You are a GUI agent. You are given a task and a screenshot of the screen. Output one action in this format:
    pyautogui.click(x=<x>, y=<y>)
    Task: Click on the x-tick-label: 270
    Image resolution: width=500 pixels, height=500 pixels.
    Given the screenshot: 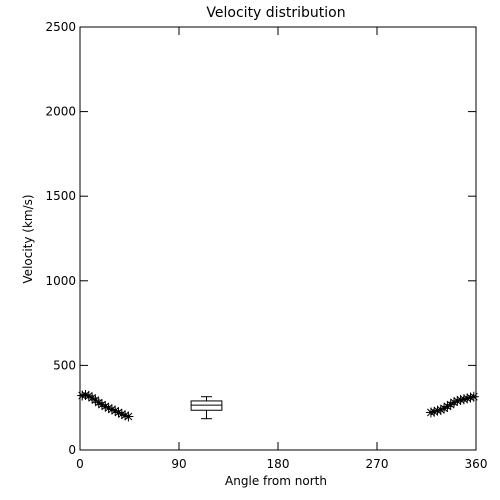 What is the action you would take?
    pyautogui.click(x=377, y=464)
    